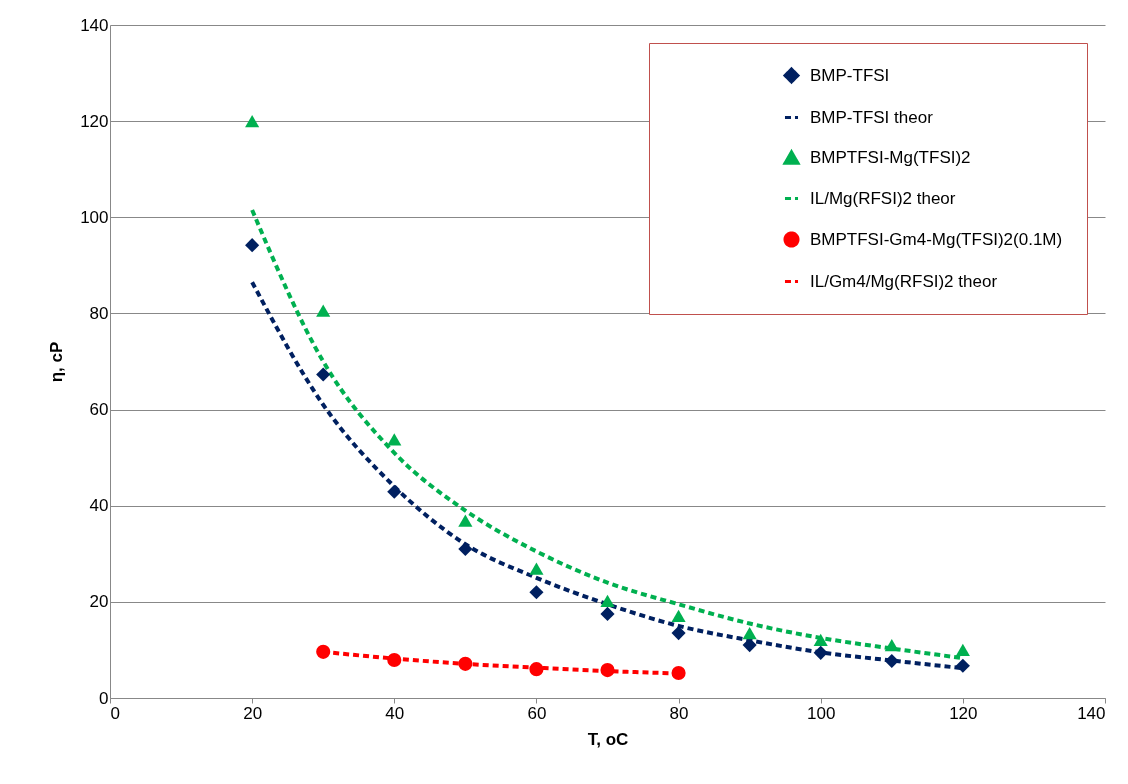 Image resolution: width=1128 pixels, height=784 pixels. What do you see at coordinates (679, 713) in the screenshot?
I see `x-tick-label: 80` at bounding box center [679, 713].